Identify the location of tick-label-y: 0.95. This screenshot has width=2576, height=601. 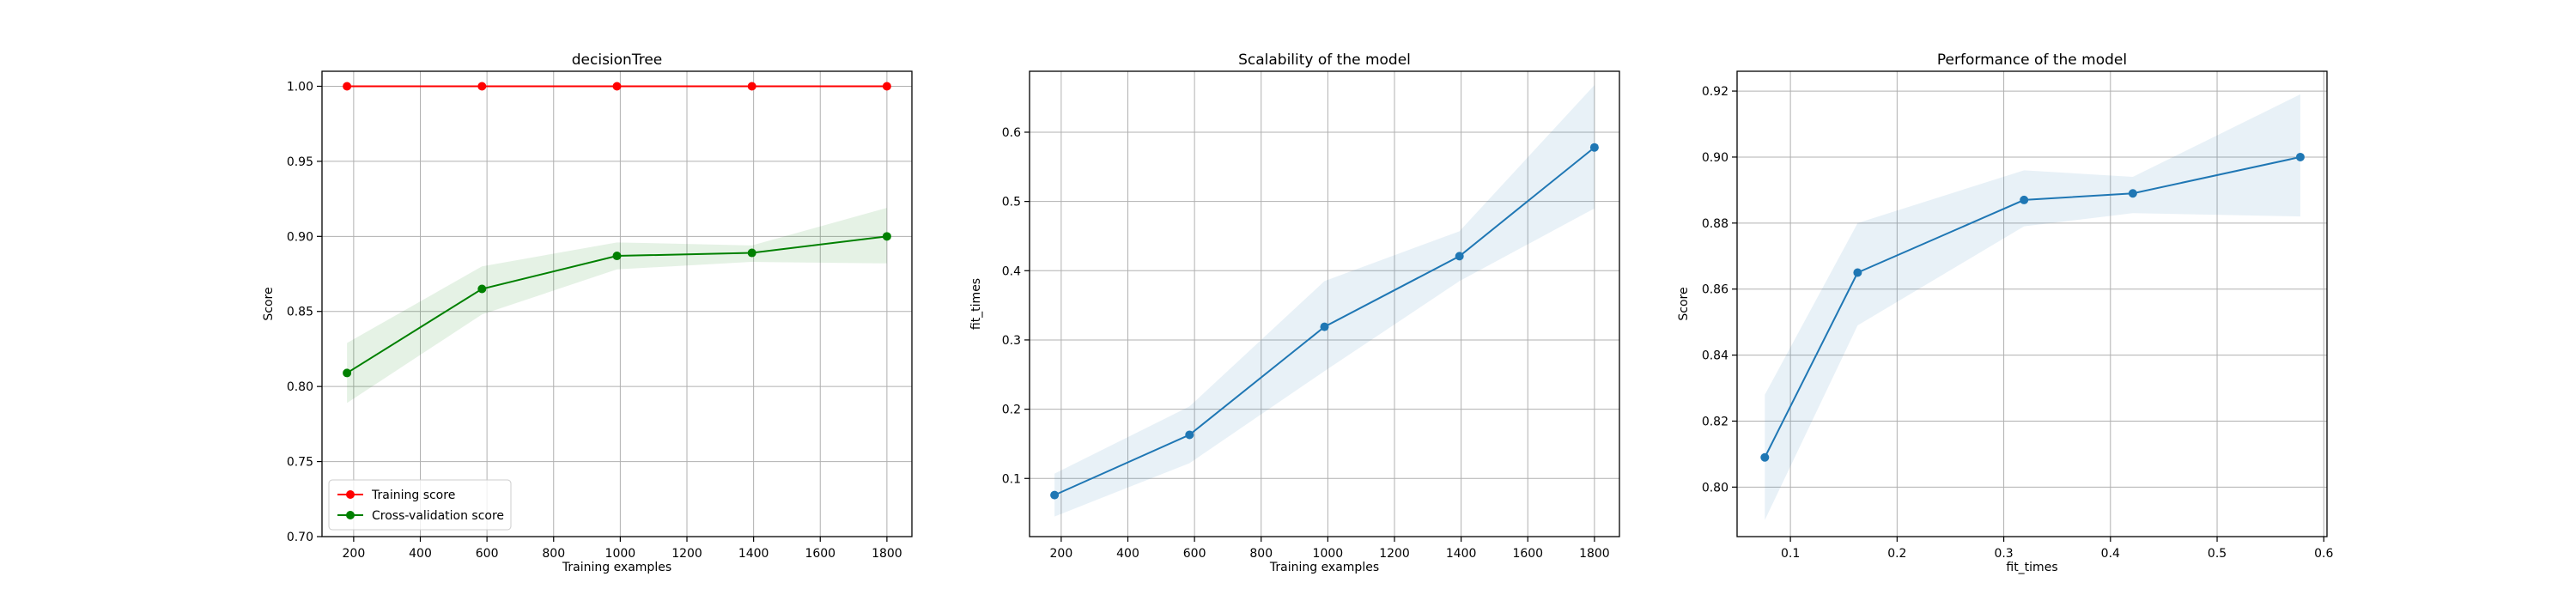
(300, 162).